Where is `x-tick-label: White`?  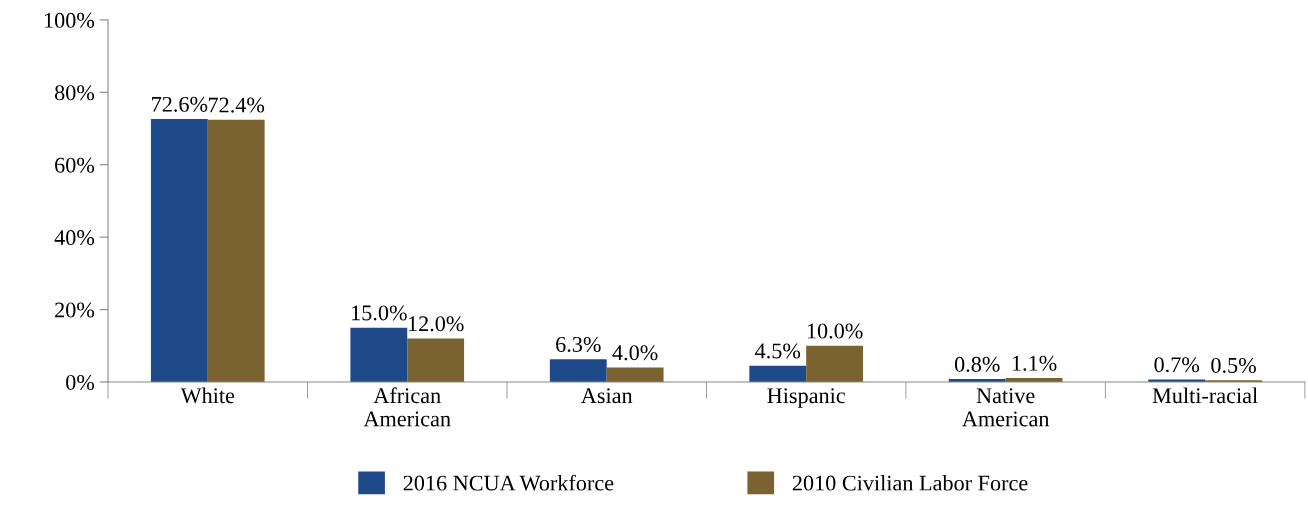
x-tick-label: White is located at coordinates (207, 395).